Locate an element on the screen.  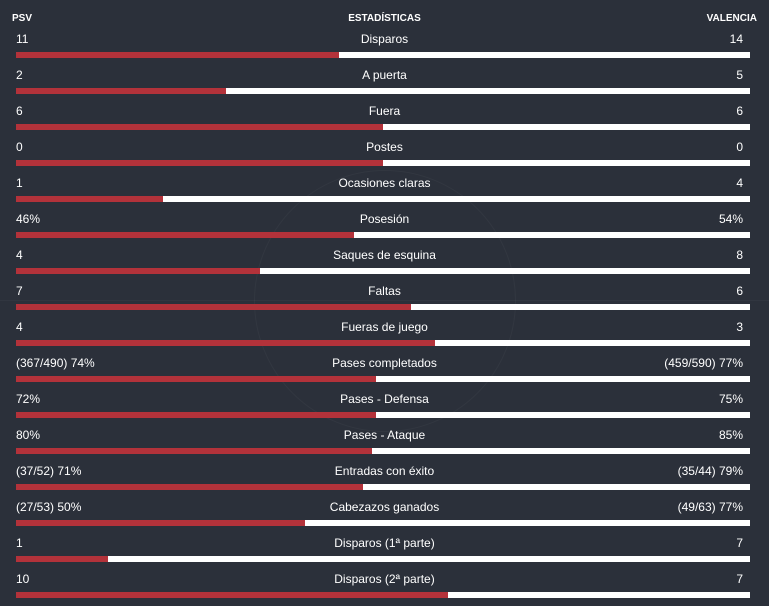
home-stat-value: 6 is located at coordinates (19, 111).